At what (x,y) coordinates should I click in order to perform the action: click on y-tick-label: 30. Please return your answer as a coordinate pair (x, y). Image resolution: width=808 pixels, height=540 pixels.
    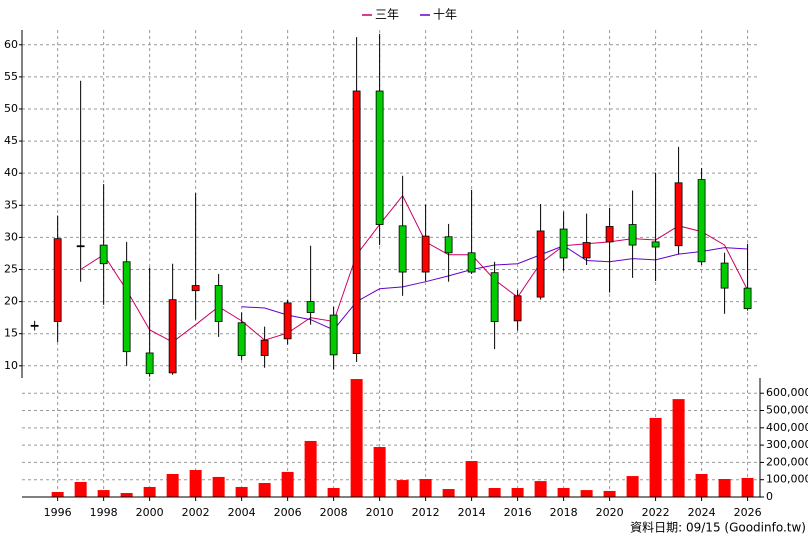
    Looking at the image, I should click on (11, 236).